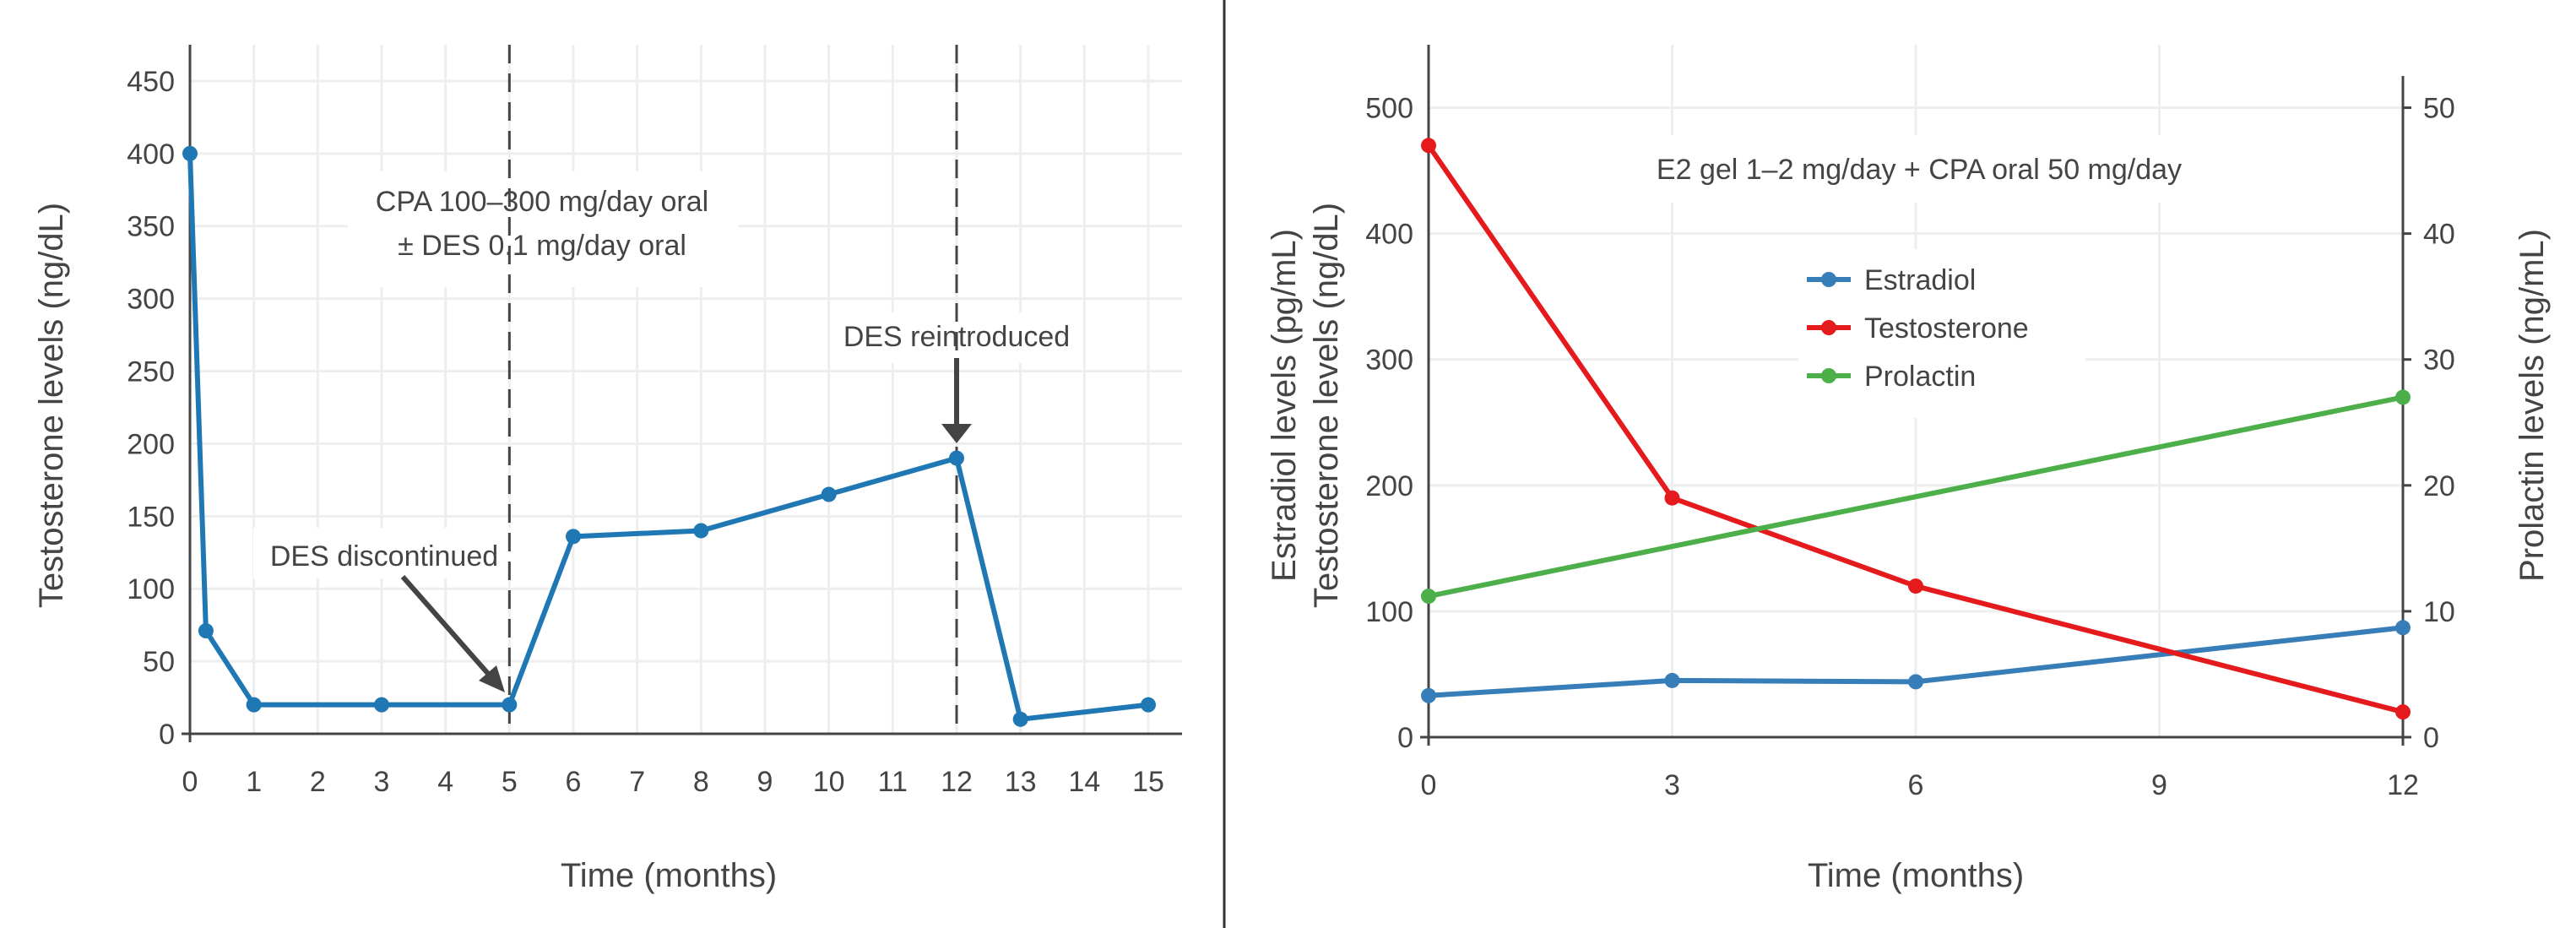  I want to click on des-reintroduced-label: DES reintroduced, so click(956, 337).